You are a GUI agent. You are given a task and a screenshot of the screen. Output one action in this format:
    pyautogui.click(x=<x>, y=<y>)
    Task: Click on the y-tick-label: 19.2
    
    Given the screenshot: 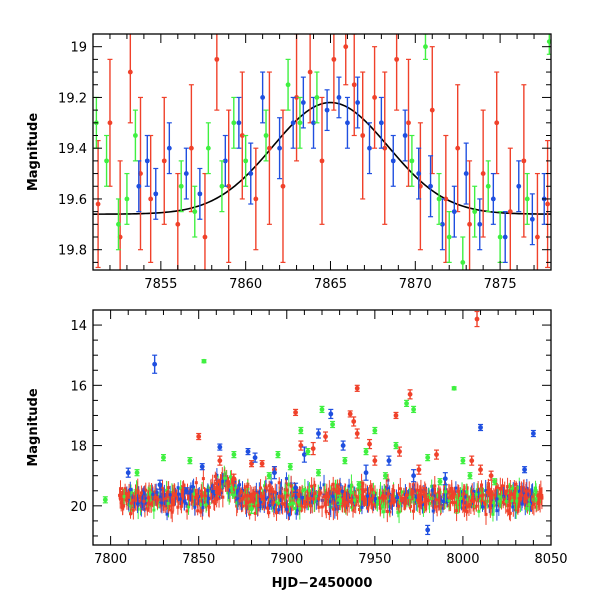 What is the action you would take?
    pyautogui.click(x=72, y=98)
    